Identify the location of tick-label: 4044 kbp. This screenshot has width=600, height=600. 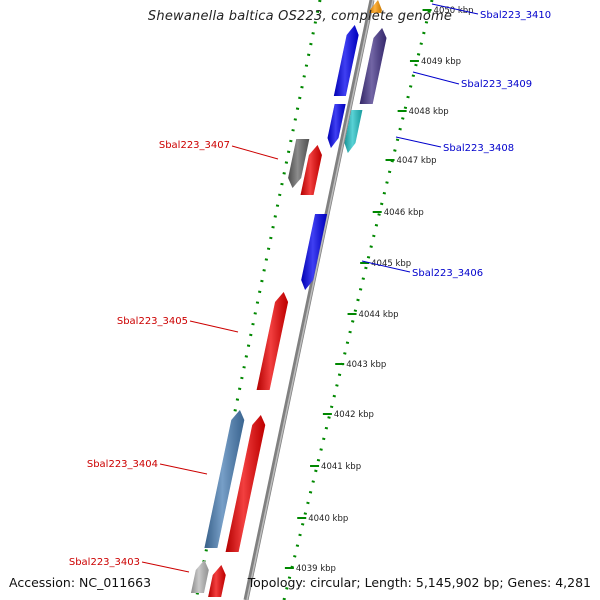
(379, 315).